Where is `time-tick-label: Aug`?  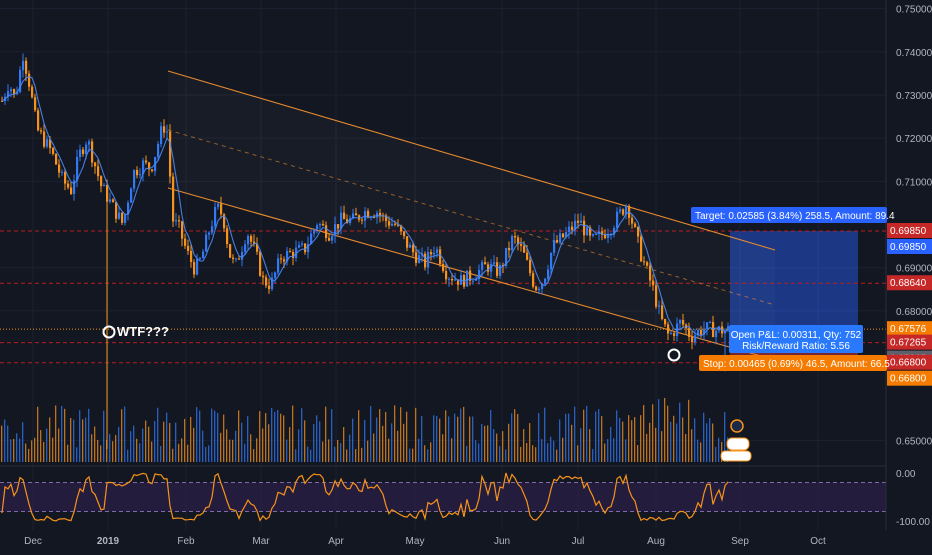 time-tick-label: Aug is located at coordinates (656, 541).